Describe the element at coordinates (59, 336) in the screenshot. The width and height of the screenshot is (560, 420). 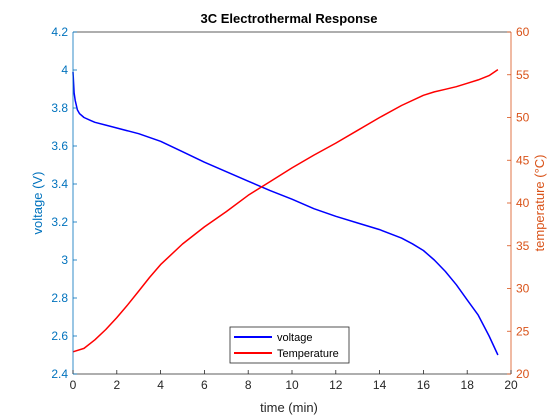
I see `left-tick-label: 2.6` at that location.